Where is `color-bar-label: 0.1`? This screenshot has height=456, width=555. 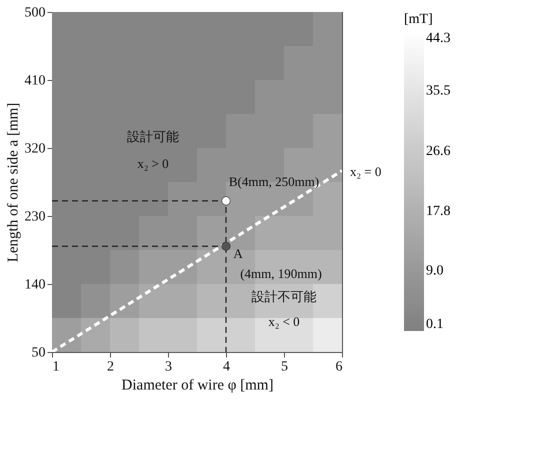 color-bar-label: 0.1 is located at coordinates (435, 324).